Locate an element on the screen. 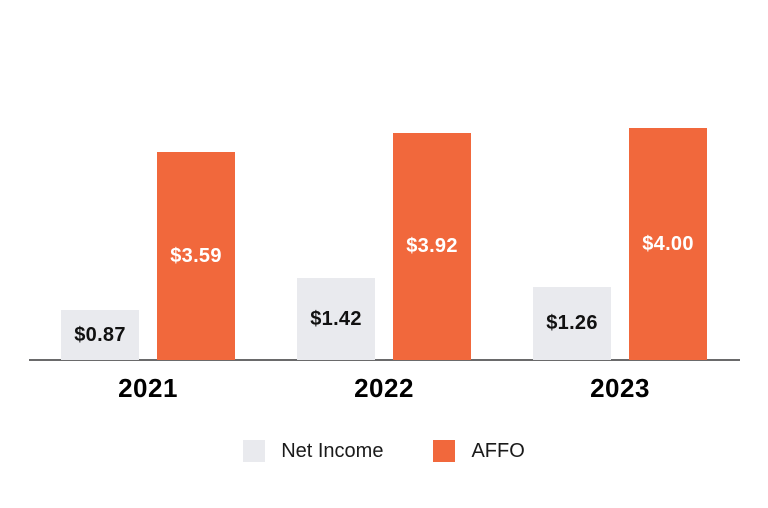 This screenshot has height=508, width=768. bar-value-label: $1.26 is located at coordinates (572, 323).